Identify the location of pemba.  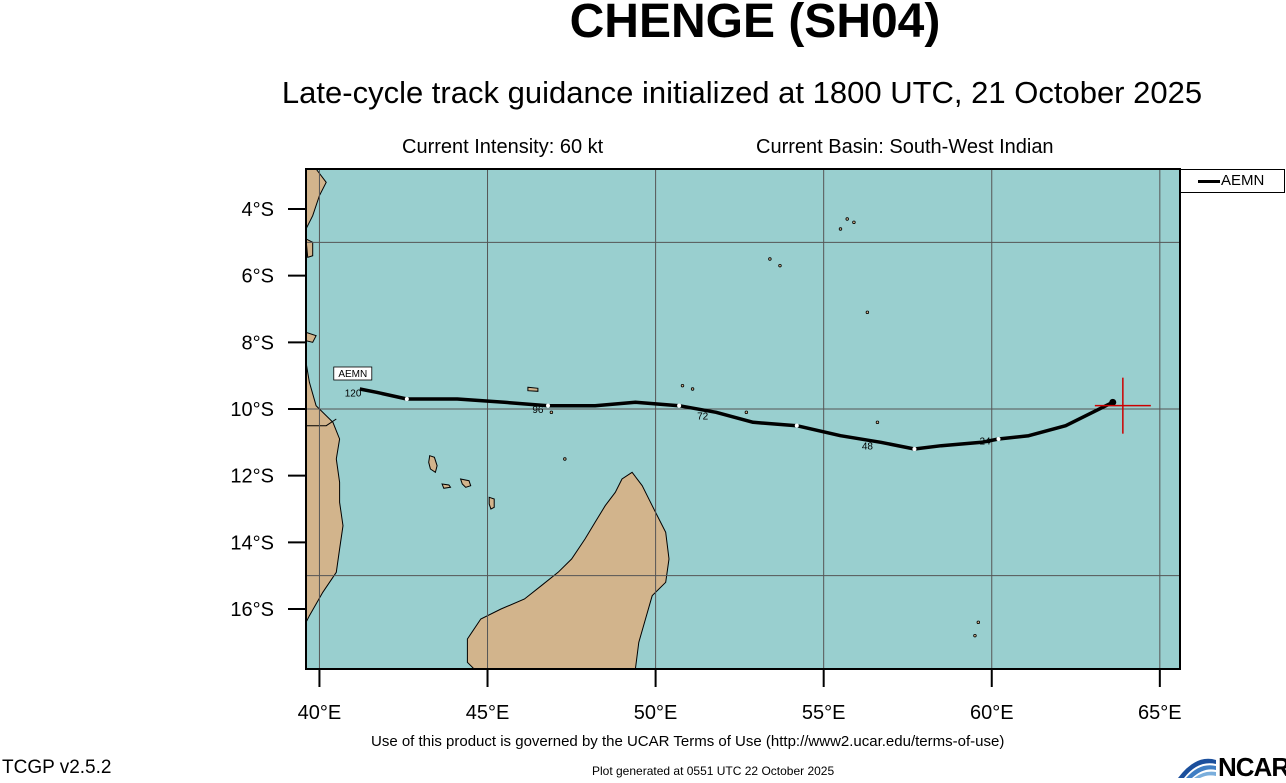
(310, 248).